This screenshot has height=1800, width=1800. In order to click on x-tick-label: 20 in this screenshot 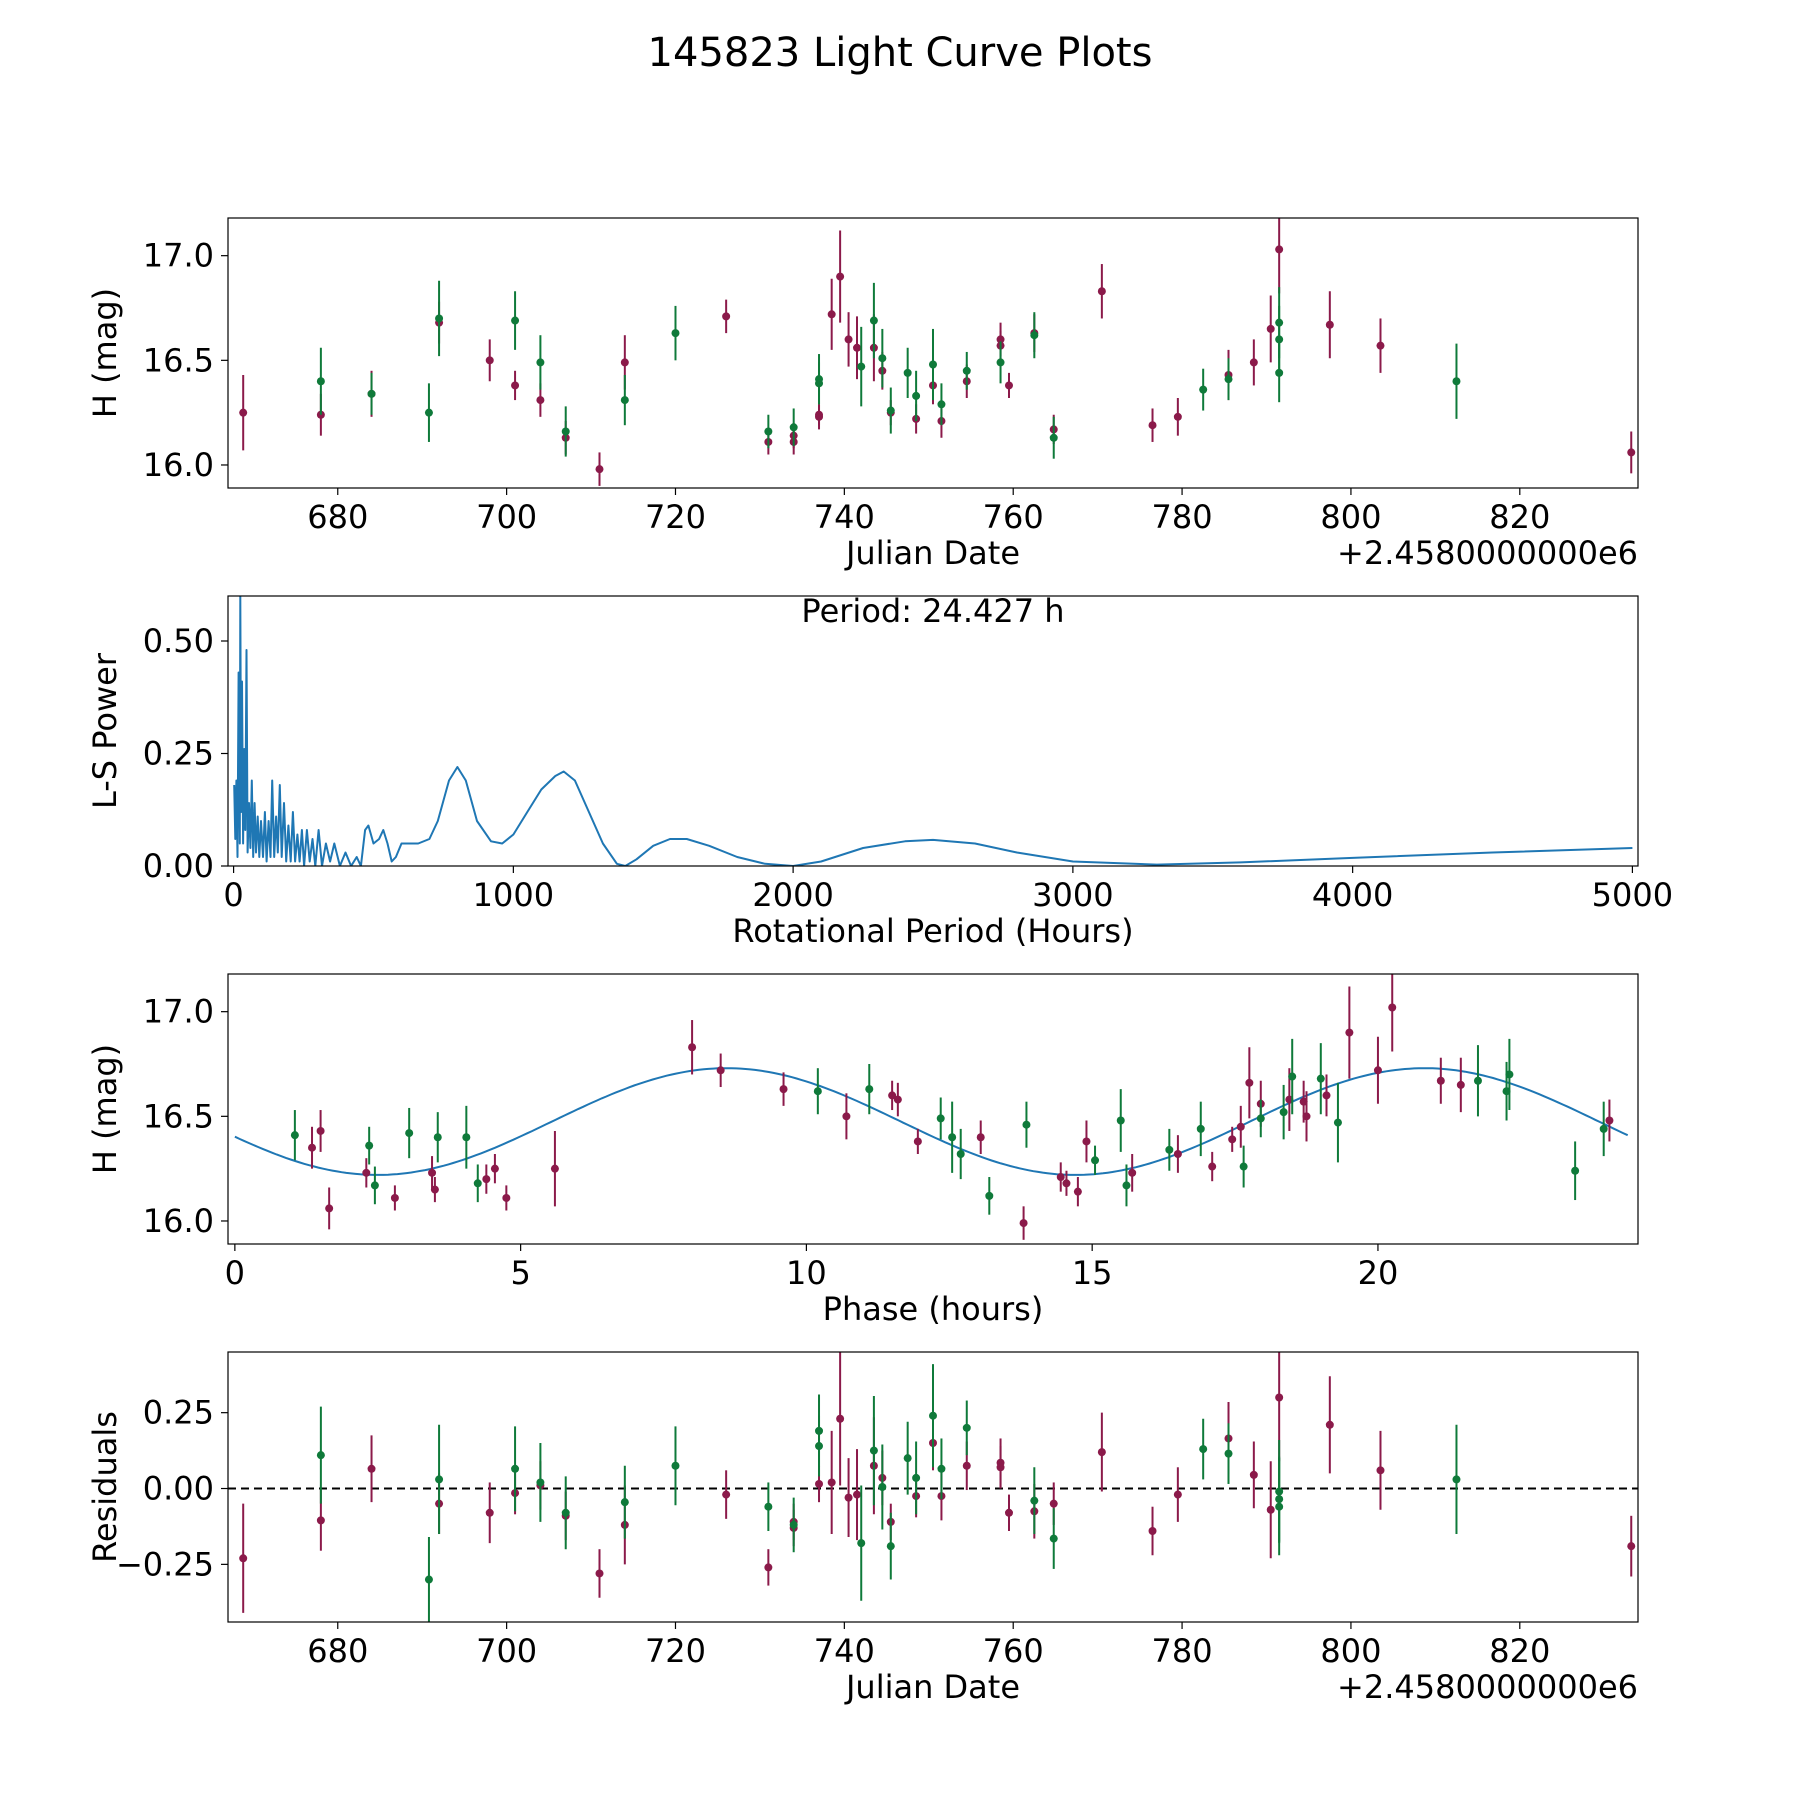, I will do `click(1378, 1273)`.